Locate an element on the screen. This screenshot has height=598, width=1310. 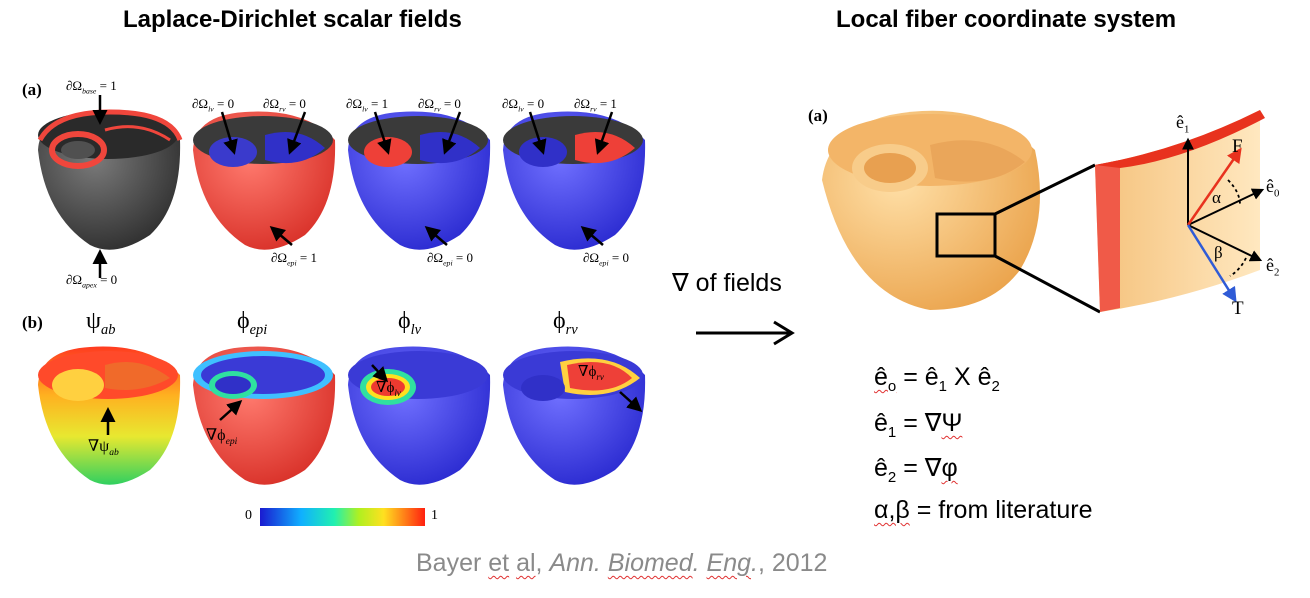
axis-e0: ê0 is located at coordinates (1273, 188).